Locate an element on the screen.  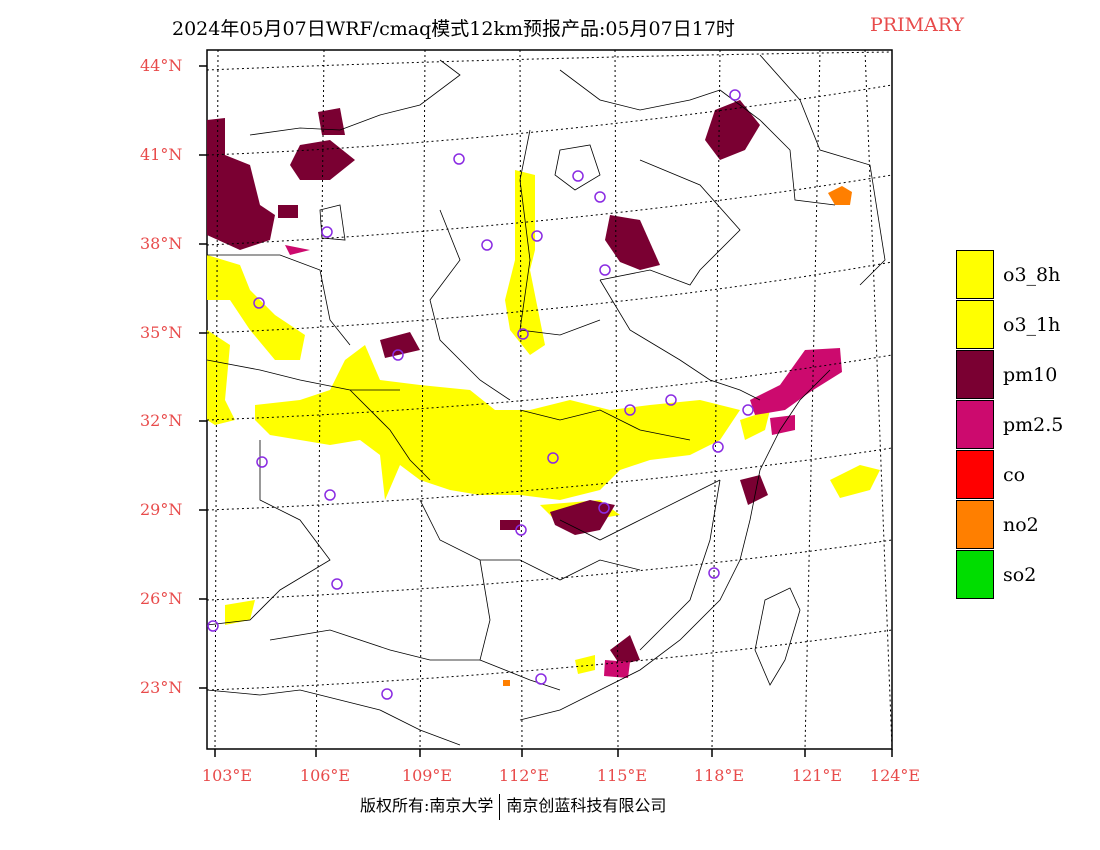
legend-label: o3_8h is located at coordinates (1032, 275).